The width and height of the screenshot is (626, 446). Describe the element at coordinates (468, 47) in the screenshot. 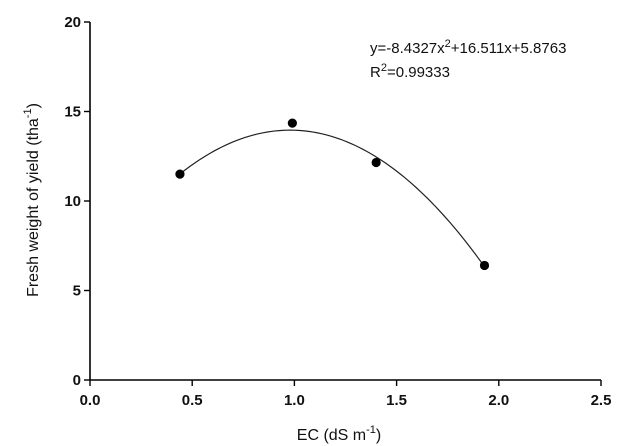

I see `fit-equation: y=-8.4327x2+16.511x+5.8763` at that location.